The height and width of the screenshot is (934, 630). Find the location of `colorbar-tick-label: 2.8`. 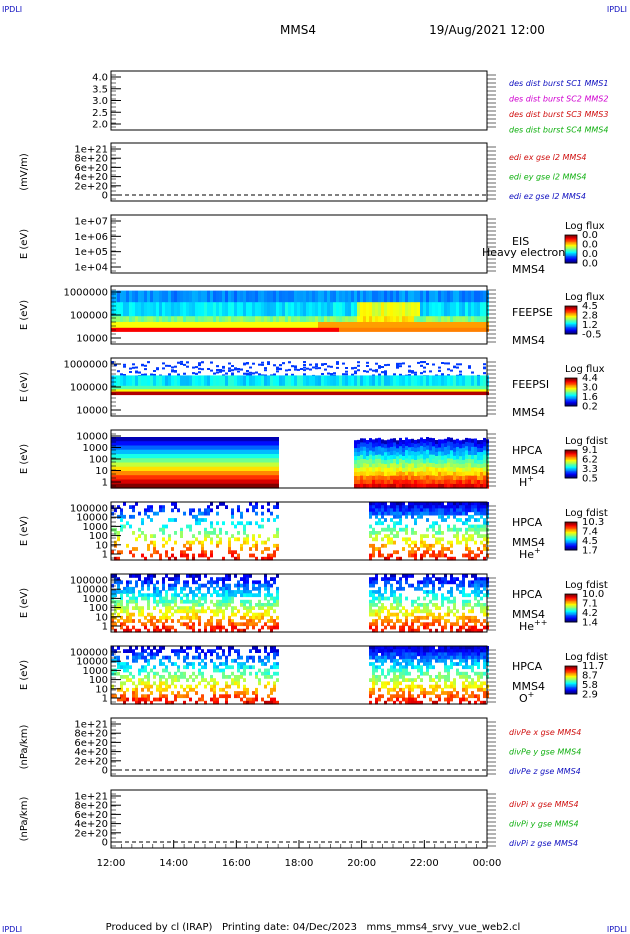

colorbar-tick-label: 2.8 is located at coordinates (590, 316).